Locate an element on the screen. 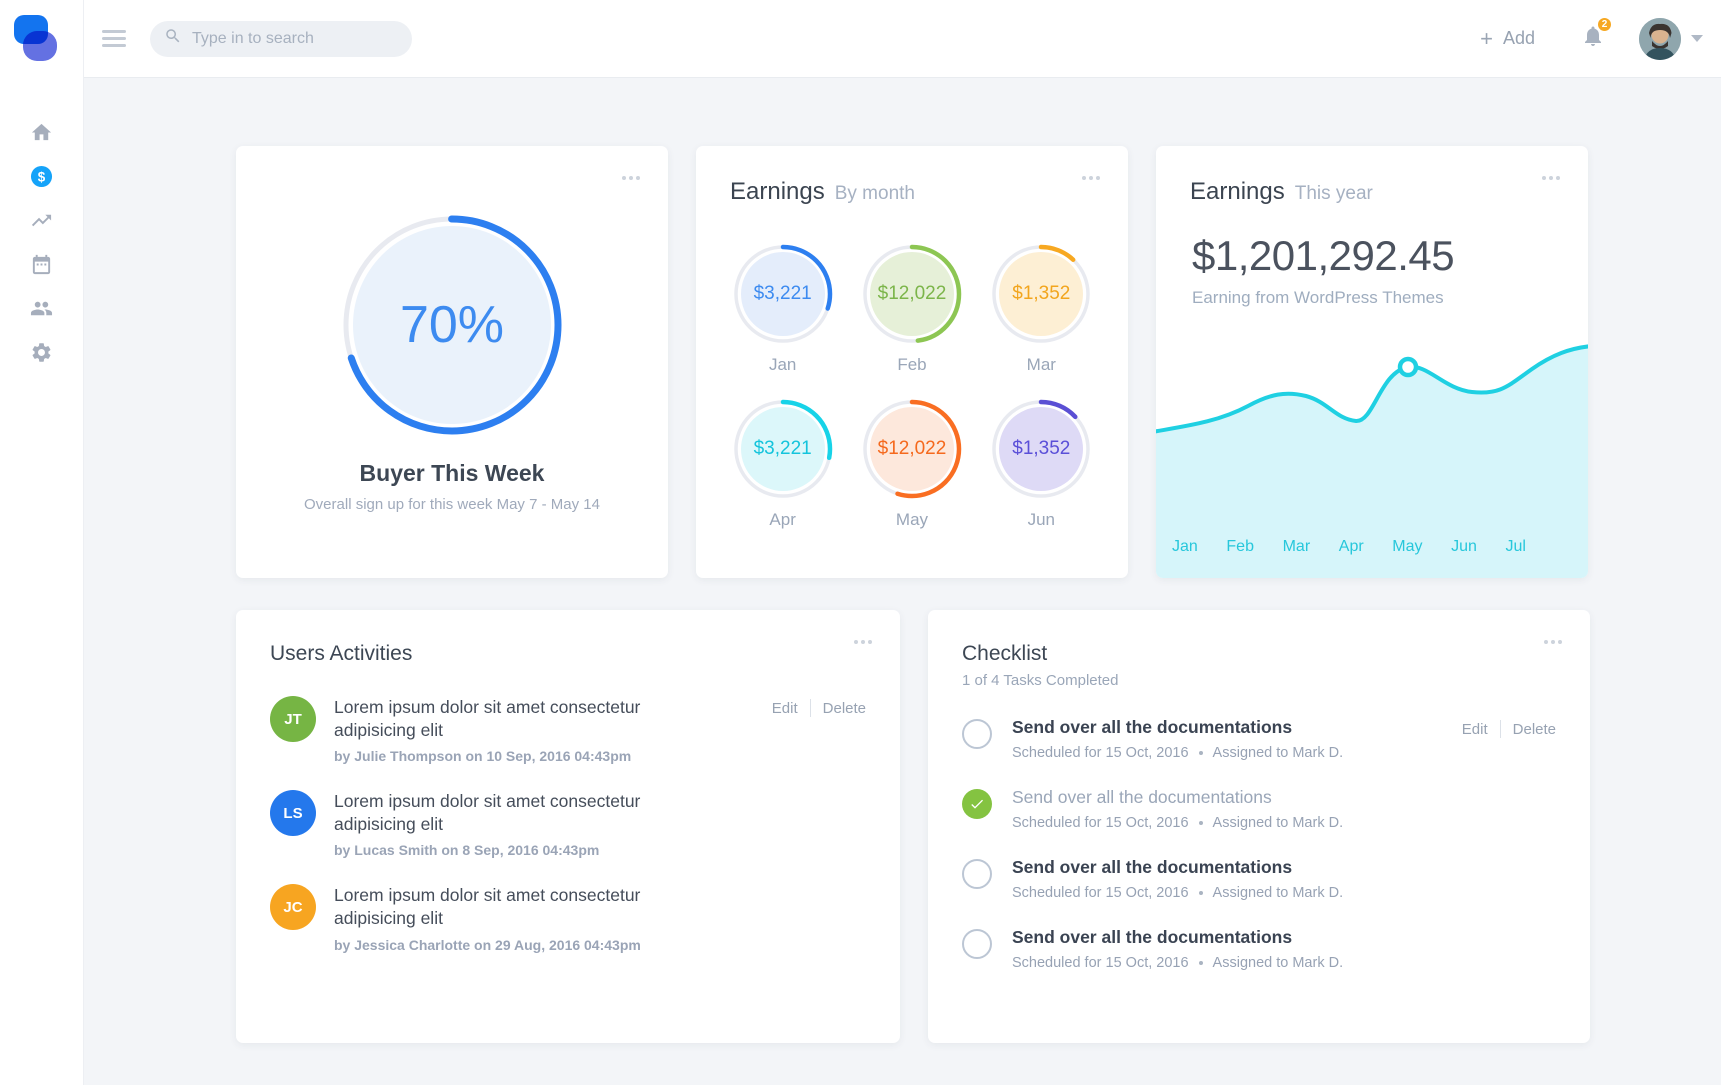 The height and width of the screenshot is (1085, 1721). month-label: Jun is located at coordinates (1041, 519).